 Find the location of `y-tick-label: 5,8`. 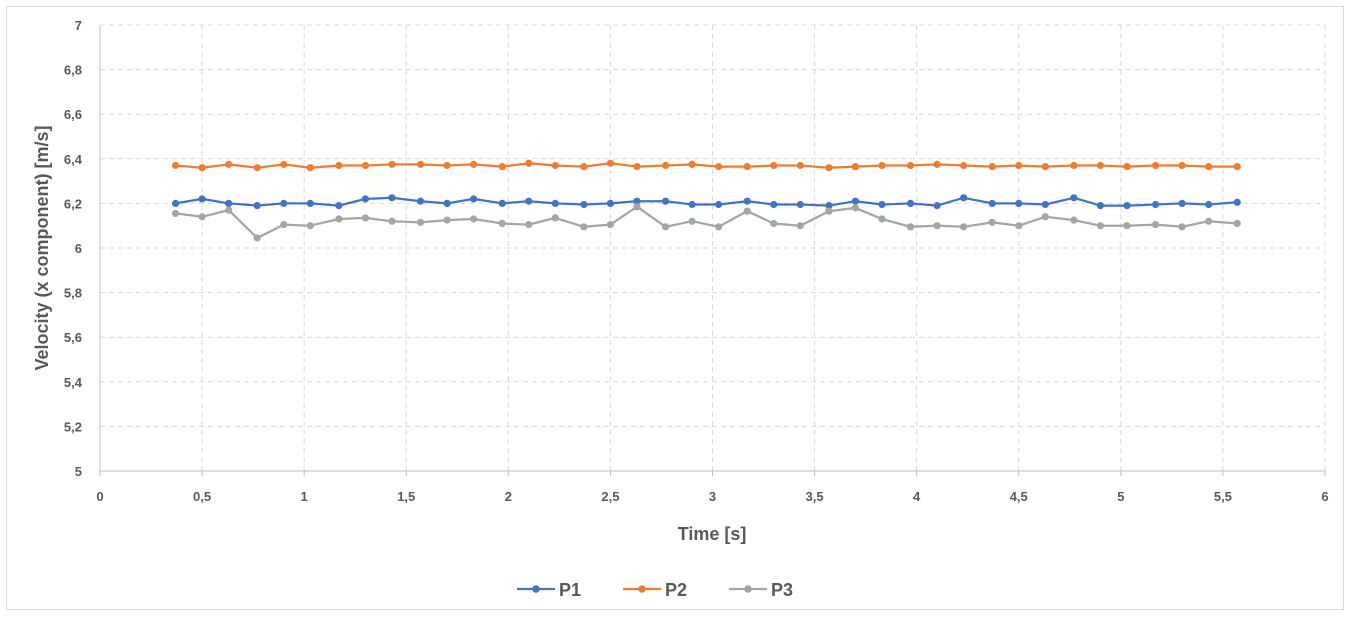

y-tick-label: 5,8 is located at coordinates (73, 293).